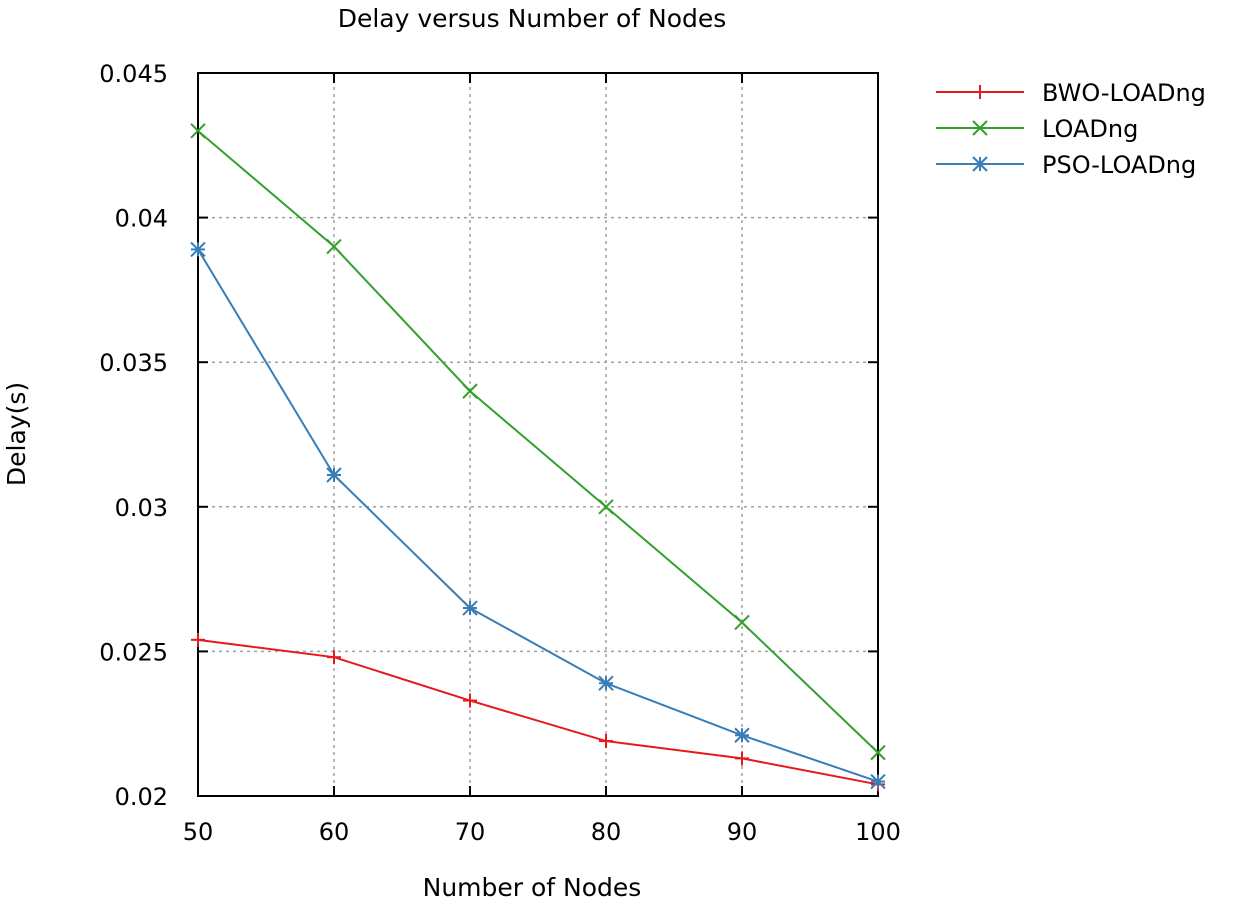 This screenshot has height=902, width=1255. What do you see at coordinates (878, 832) in the screenshot?
I see `x-tick-label: 100` at bounding box center [878, 832].